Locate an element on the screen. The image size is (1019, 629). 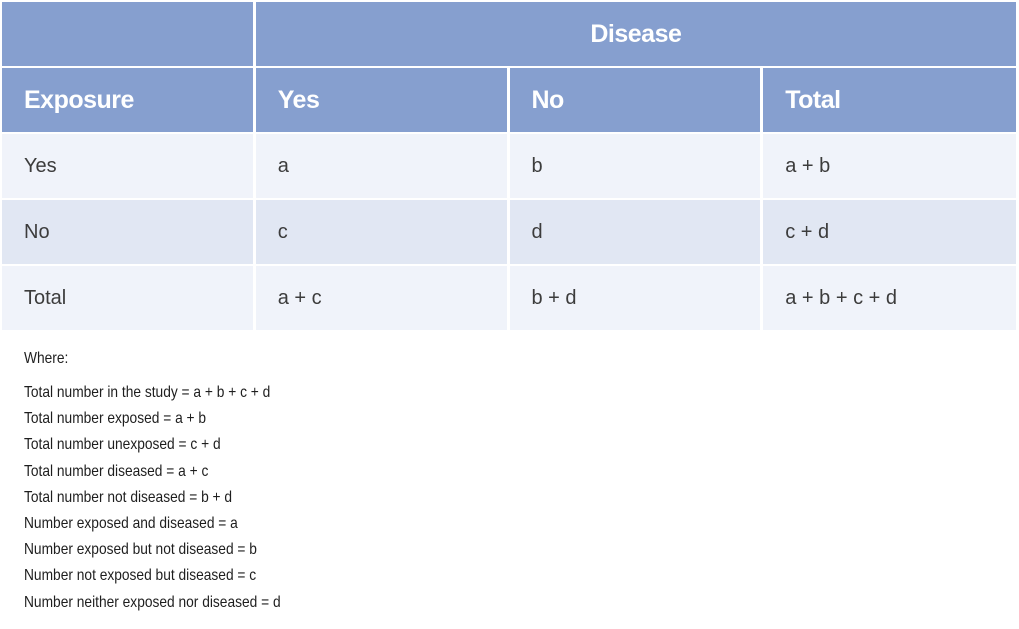
column-header-no: No is located at coordinates (635, 100).